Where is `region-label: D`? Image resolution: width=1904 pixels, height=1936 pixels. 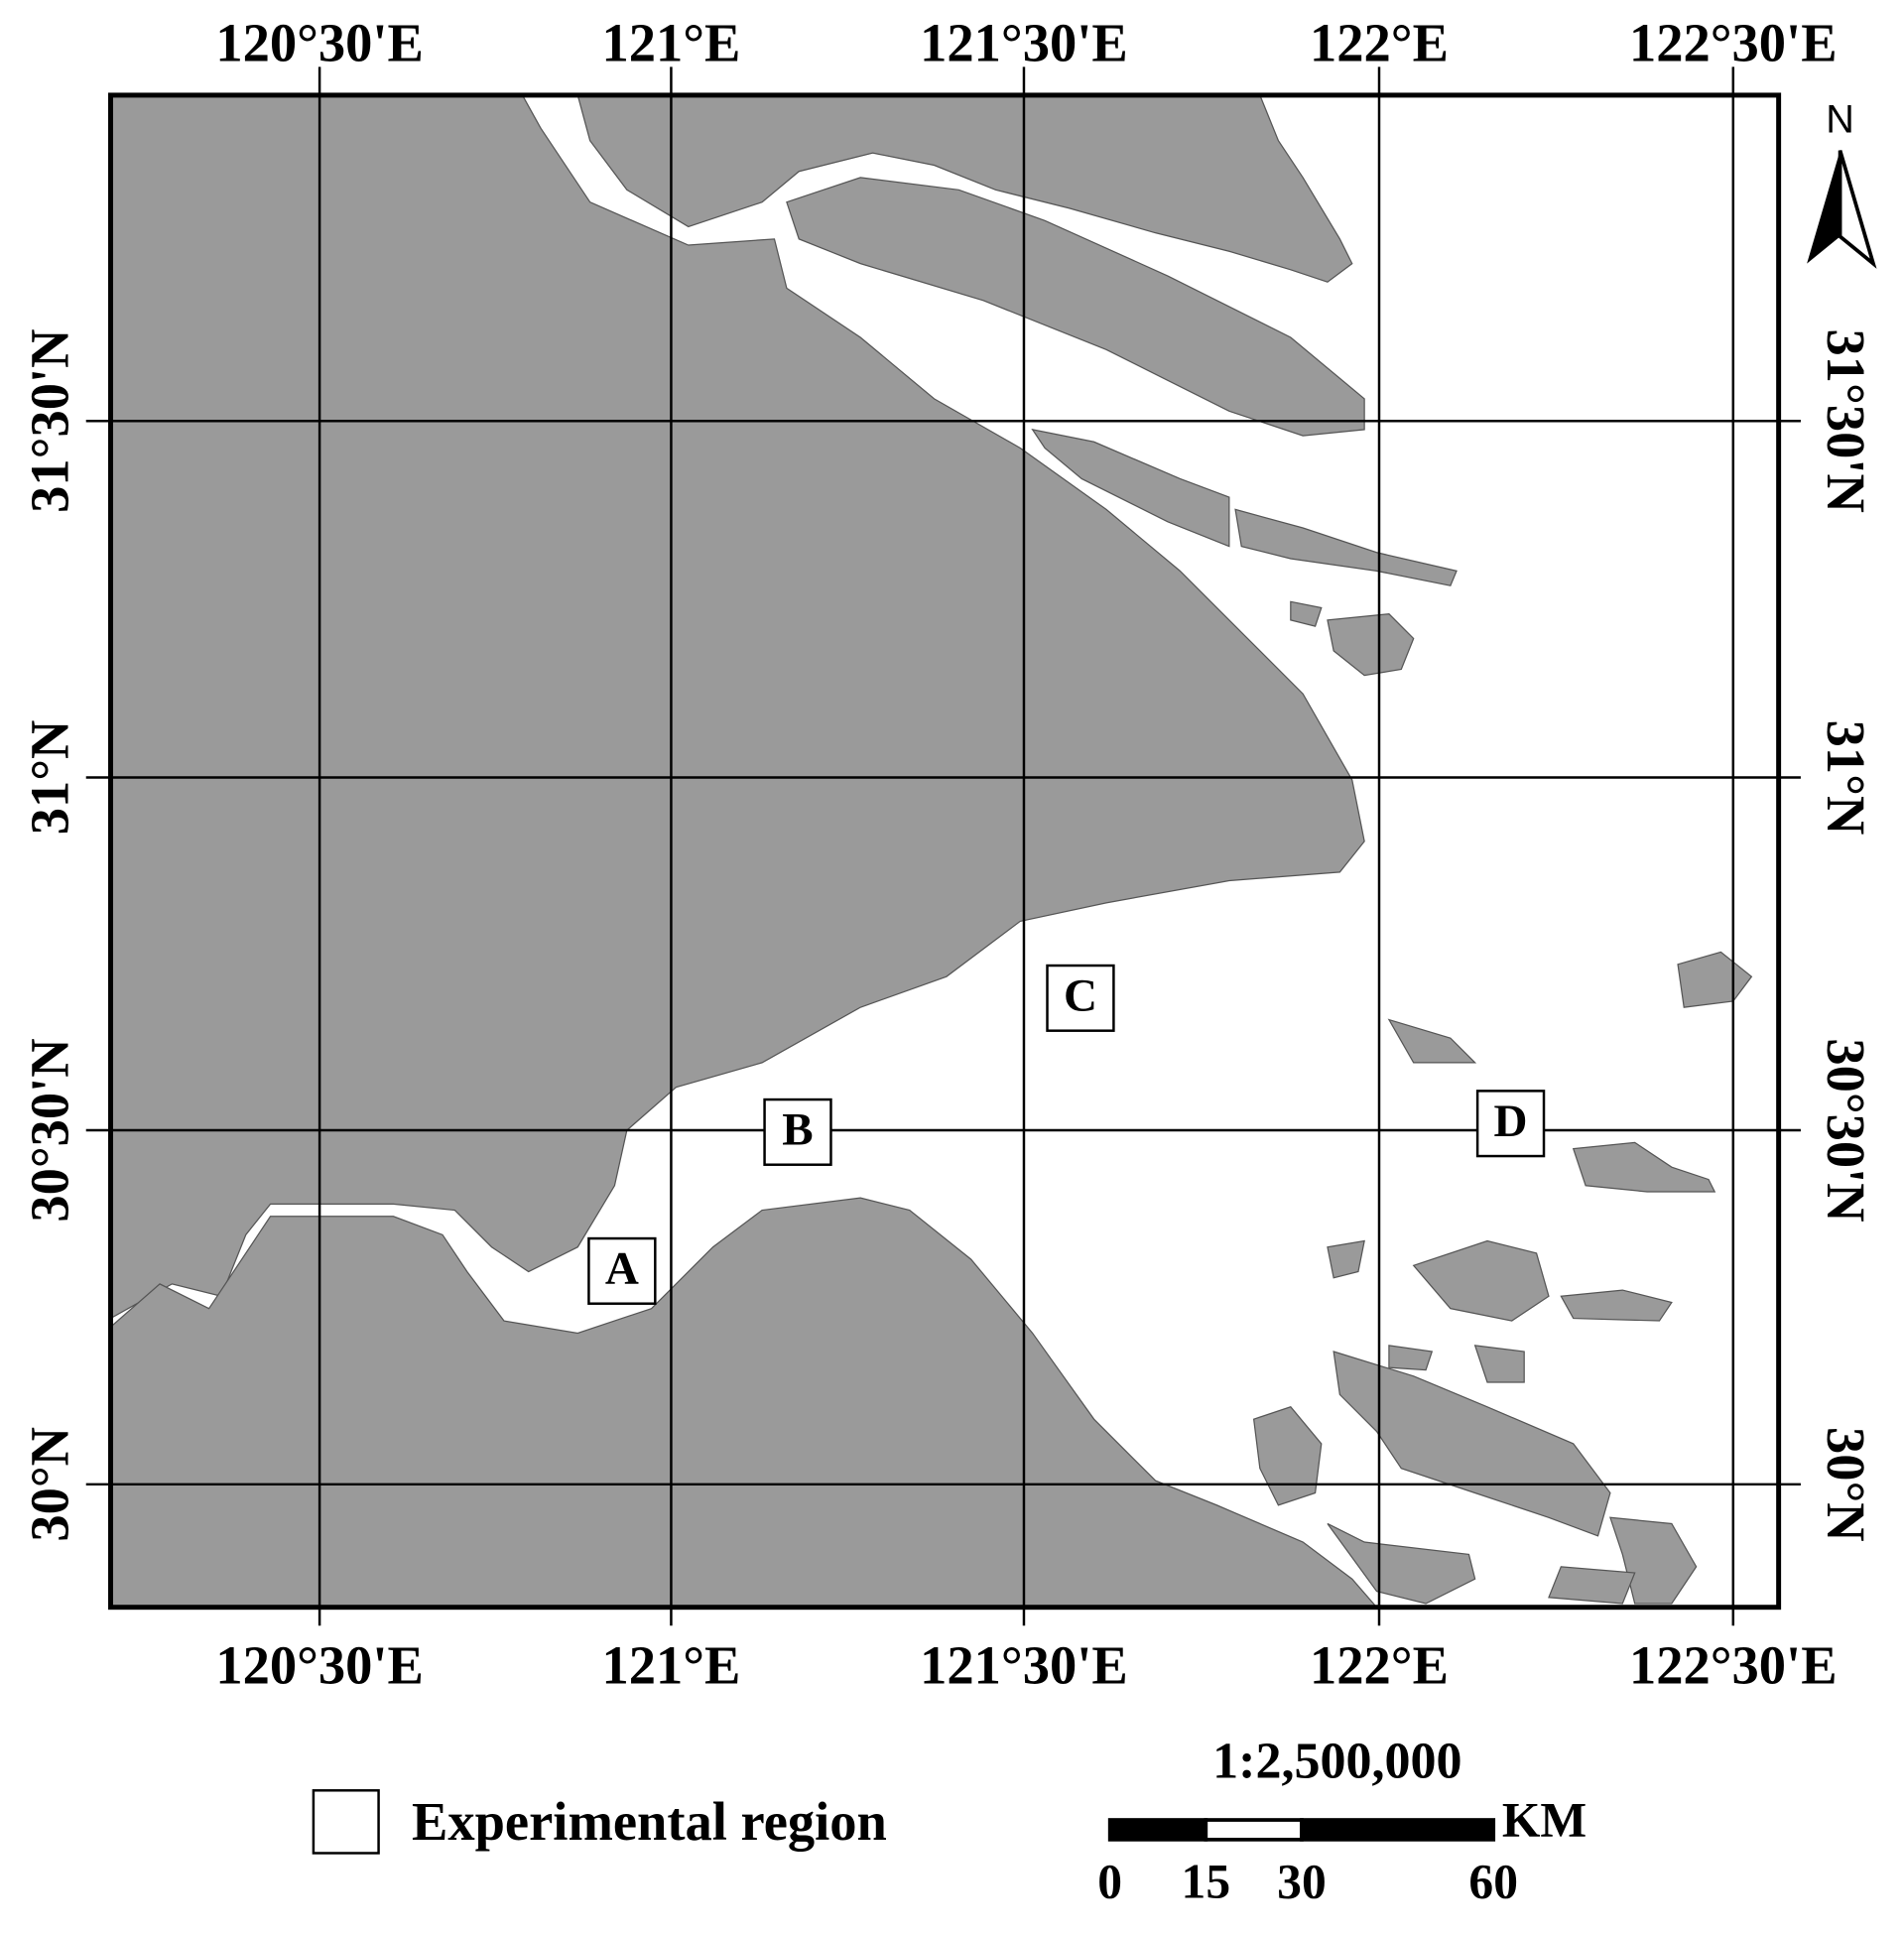
region-label: D is located at coordinates (1511, 1122).